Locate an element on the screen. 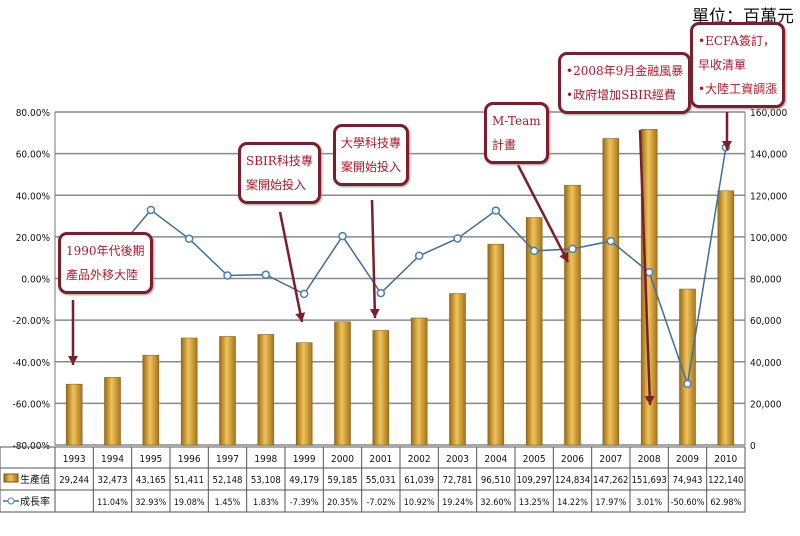  x-tick-label: 1997 is located at coordinates (227, 459).